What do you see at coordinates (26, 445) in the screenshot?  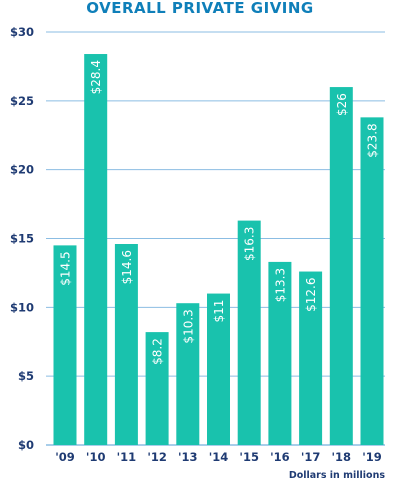 I see `y-tick-label: $0` at bounding box center [26, 445].